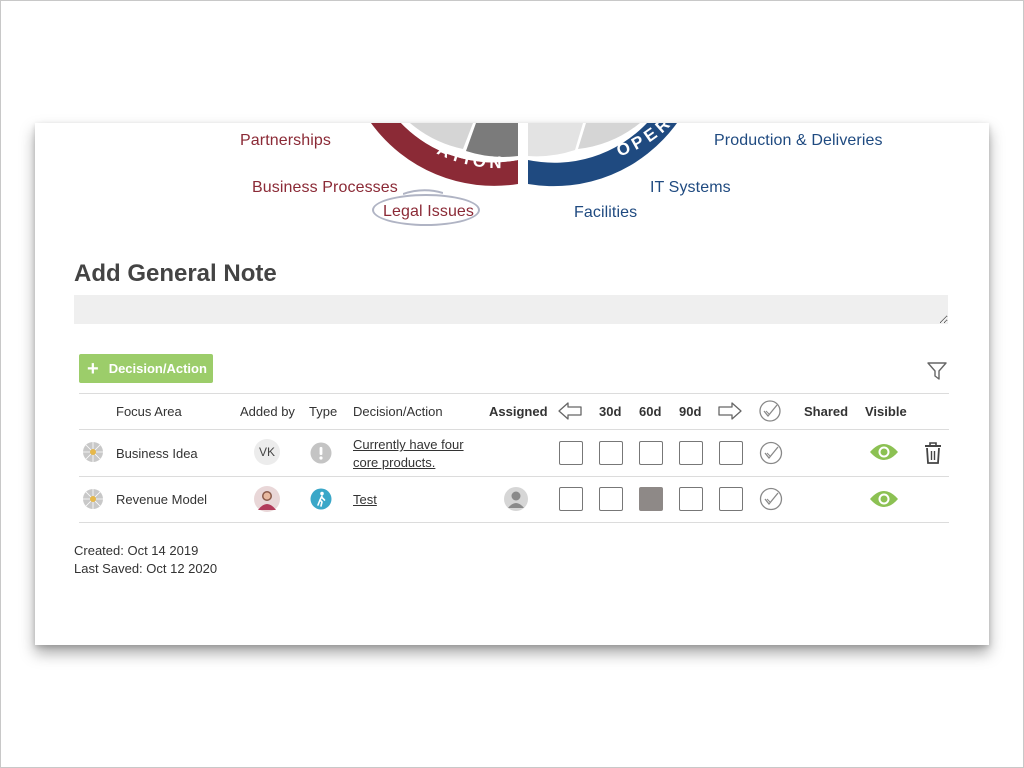 The width and height of the screenshot is (1024, 768). I want to click on decision-link-line2: core products., so click(394, 462).